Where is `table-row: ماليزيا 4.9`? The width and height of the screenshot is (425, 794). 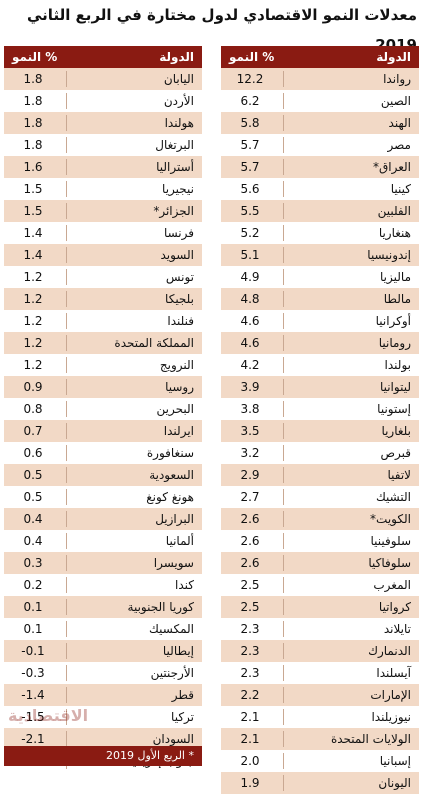 table-row: ماليزيا 4.9 is located at coordinates (320, 277).